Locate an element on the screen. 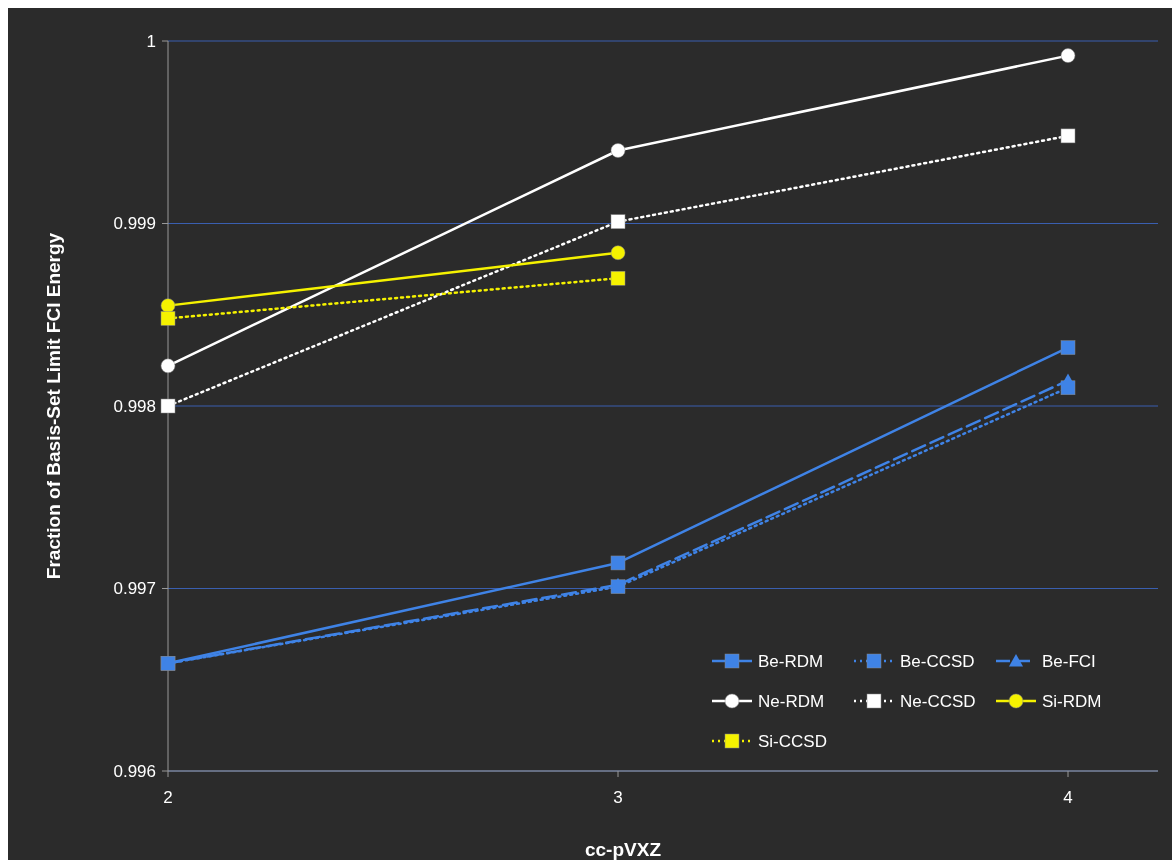  legend-label: Si-CCSD is located at coordinates (792, 741).